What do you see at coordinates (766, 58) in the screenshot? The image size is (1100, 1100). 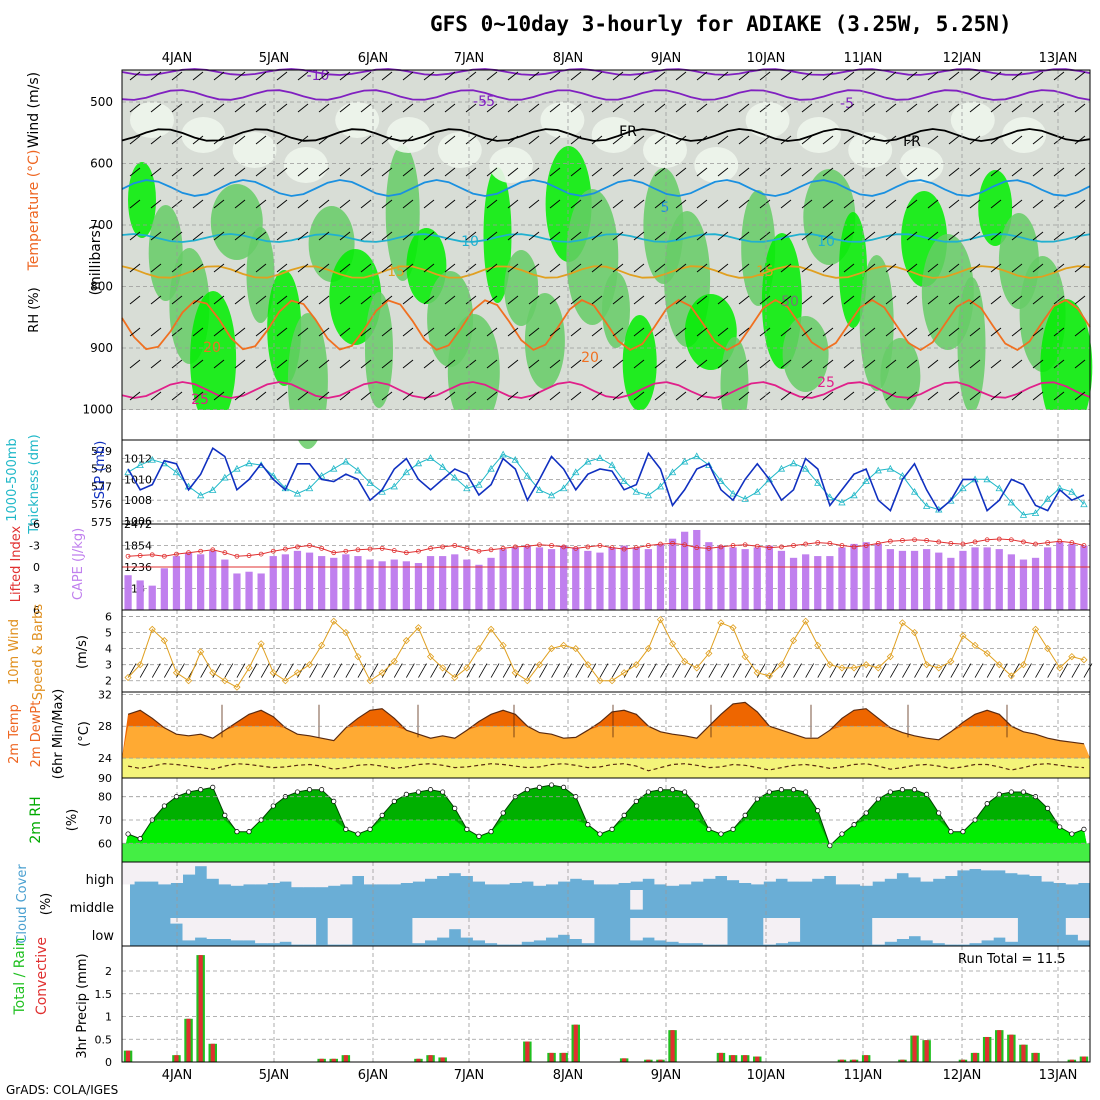 I see `top-date-label: 10JAN` at bounding box center [766, 58].